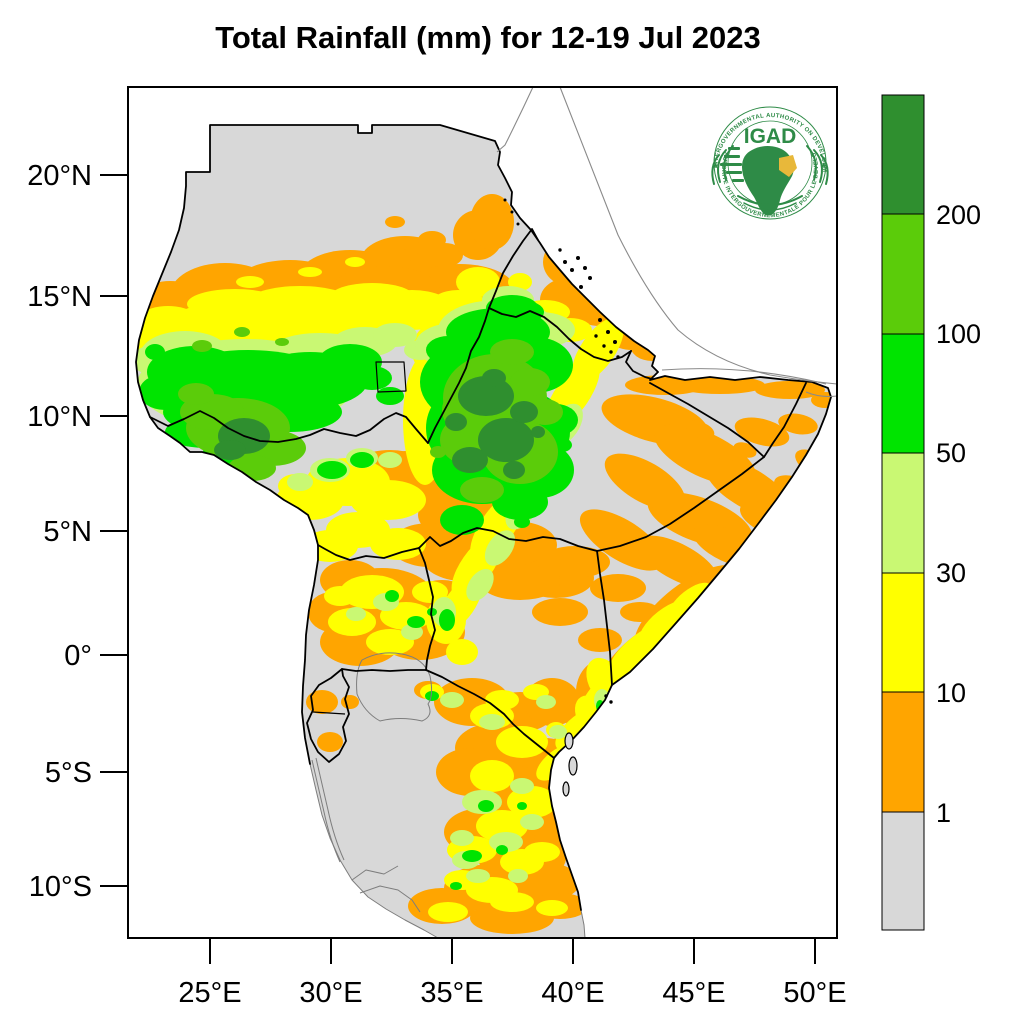 The image size is (1024, 1024). What do you see at coordinates (78, 656) in the screenshot?
I see `lat-tick-label: 0°` at bounding box center [78, 656].